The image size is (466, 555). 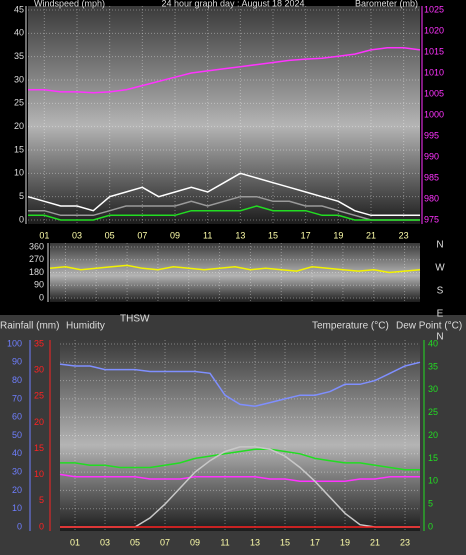 What do you see at coordinates (430, 526) in the screenshot?
I see `y2-tick-label: 0` at bounding box center [430, 526].